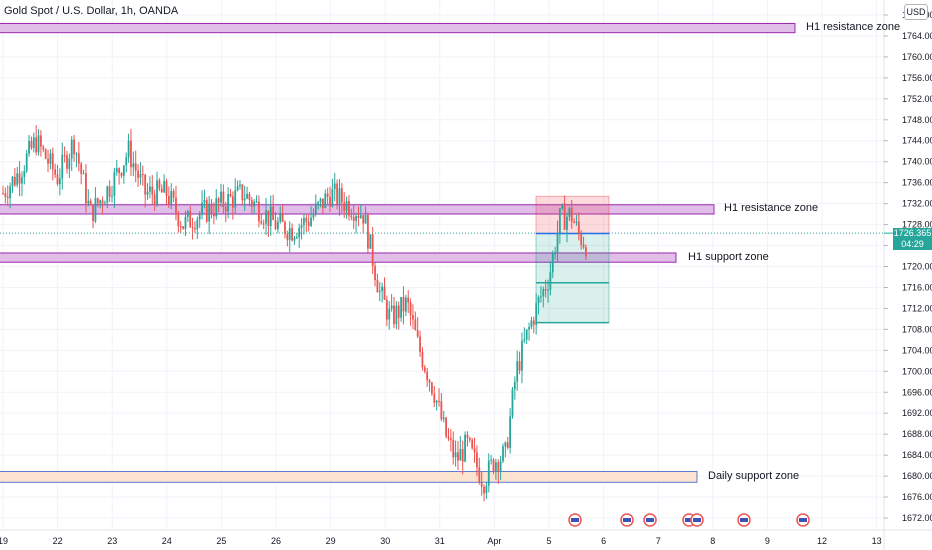 The height and width of the screenshot is (550, 932). Describe the element at coordinates (767, 541) in the screenshot. I see `x-tick-label: 9` at that location.